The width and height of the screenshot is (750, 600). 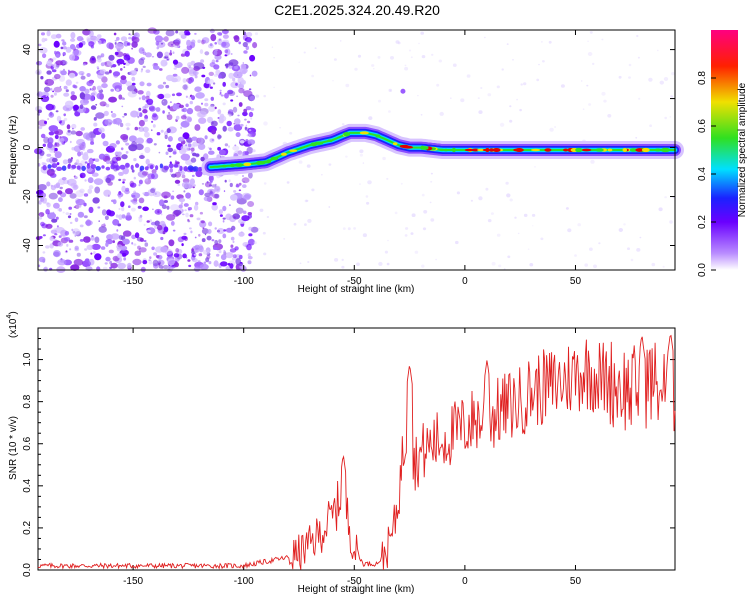 What do you see at coordinates (27, 196) in the screenshot?
I see `spec-y-tick-label: -20` at bounding box center [27, 196].